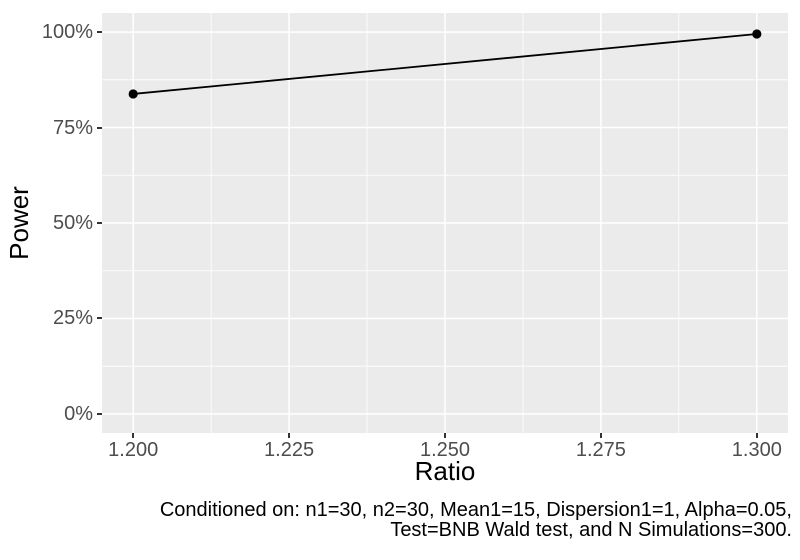 This screenshot has width=800, height=560. Describe the element at coordinates (72, 127) in the screenshot. I see `y-tick-label: 75%` at that location.